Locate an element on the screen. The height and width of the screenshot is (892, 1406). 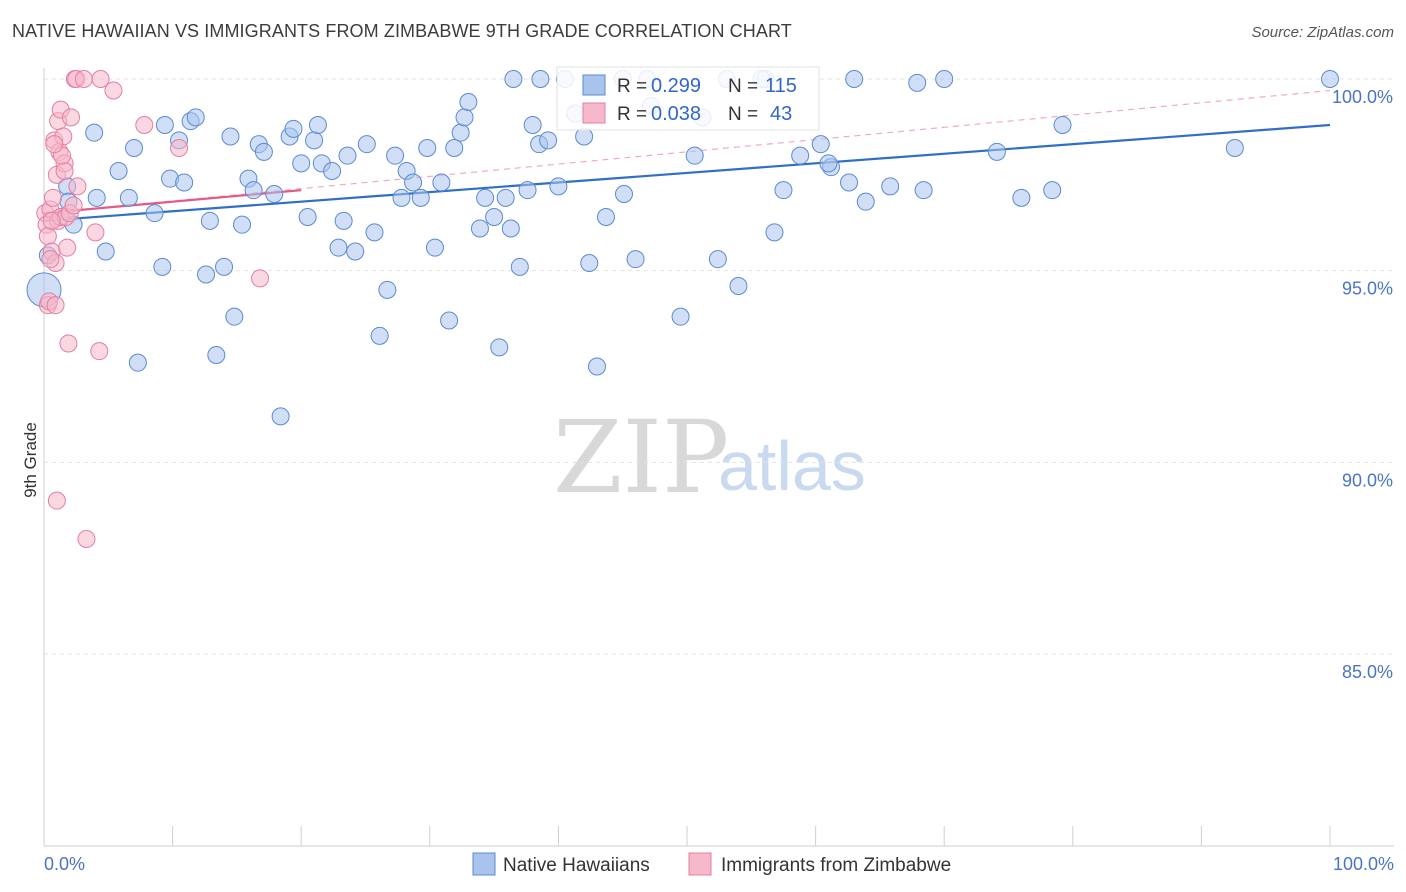
chart-source: Source: ZipAtlas.com is located at coordinates (1322, 32).